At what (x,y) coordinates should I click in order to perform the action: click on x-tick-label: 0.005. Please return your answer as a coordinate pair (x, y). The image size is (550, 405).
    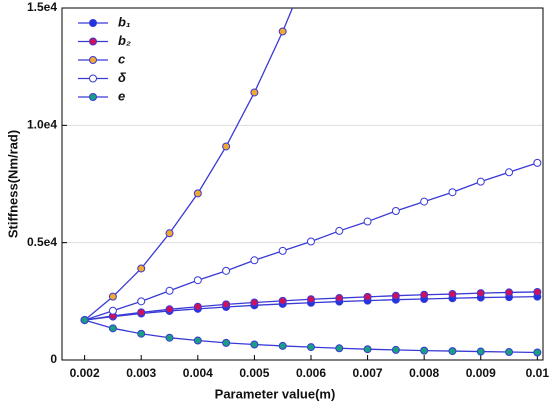
    Looking at the image, I should click on (254, 373).